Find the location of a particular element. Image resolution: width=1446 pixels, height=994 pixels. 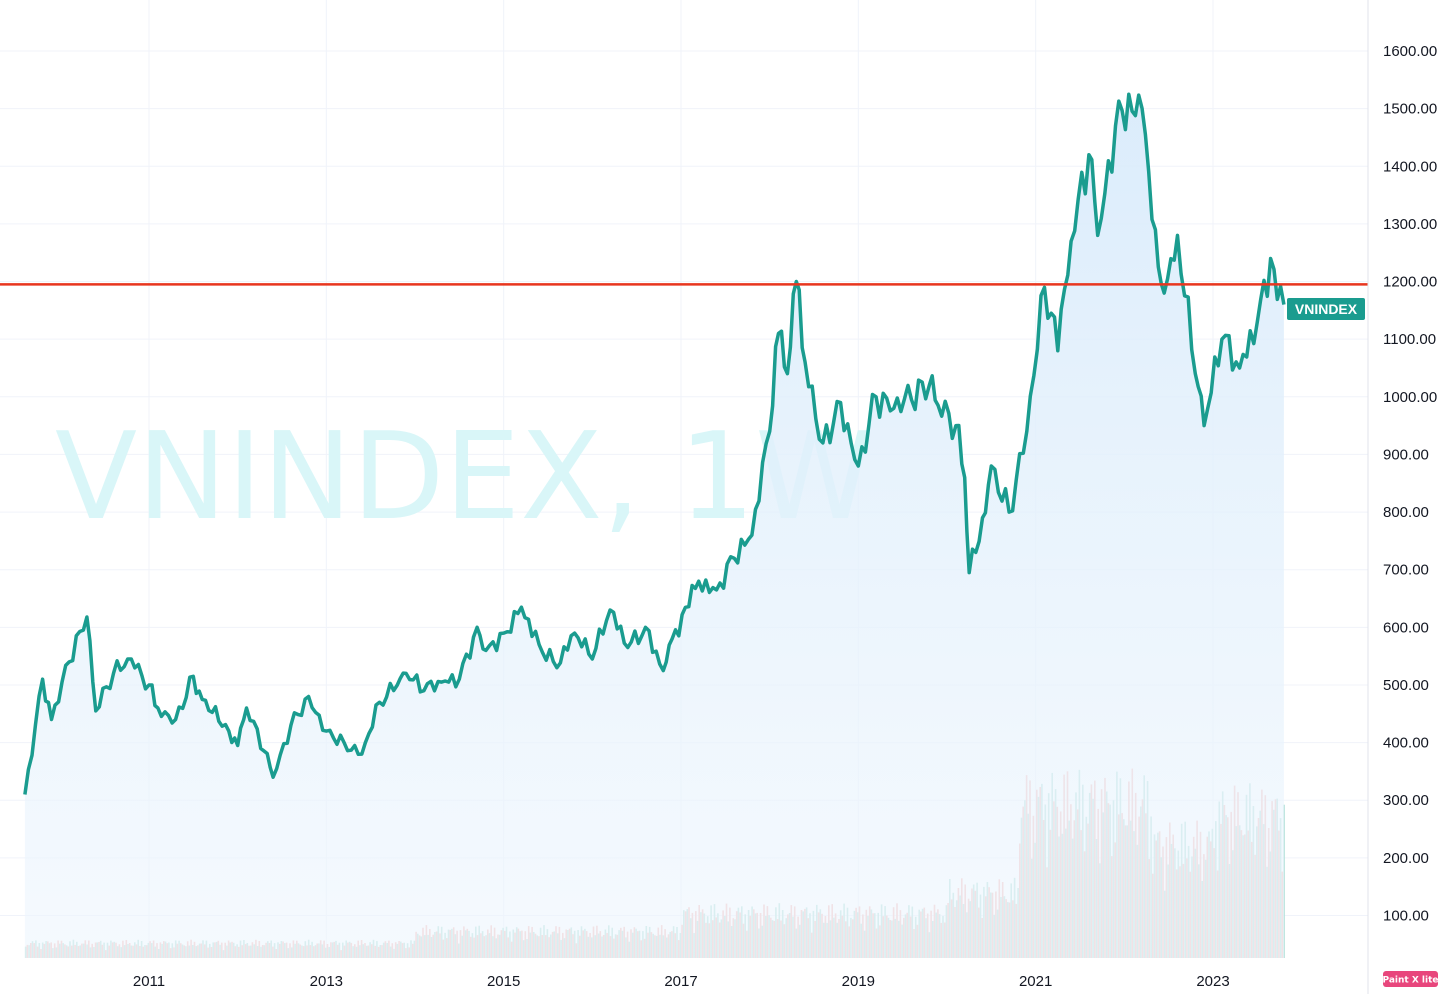

x-tick-label: 2021 is located at coordinates (1035, 981).